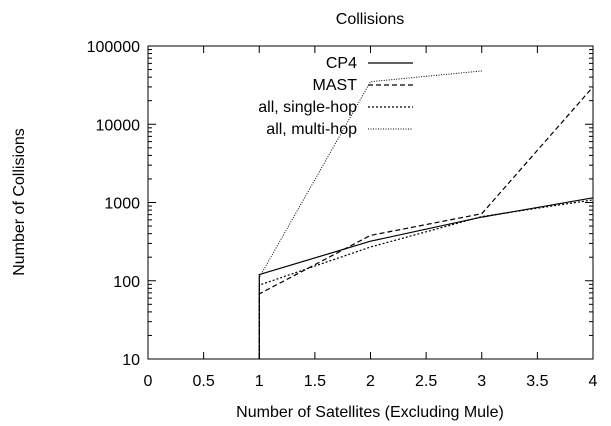  I want to click on y-tick-label: 10, so click(131, 360).